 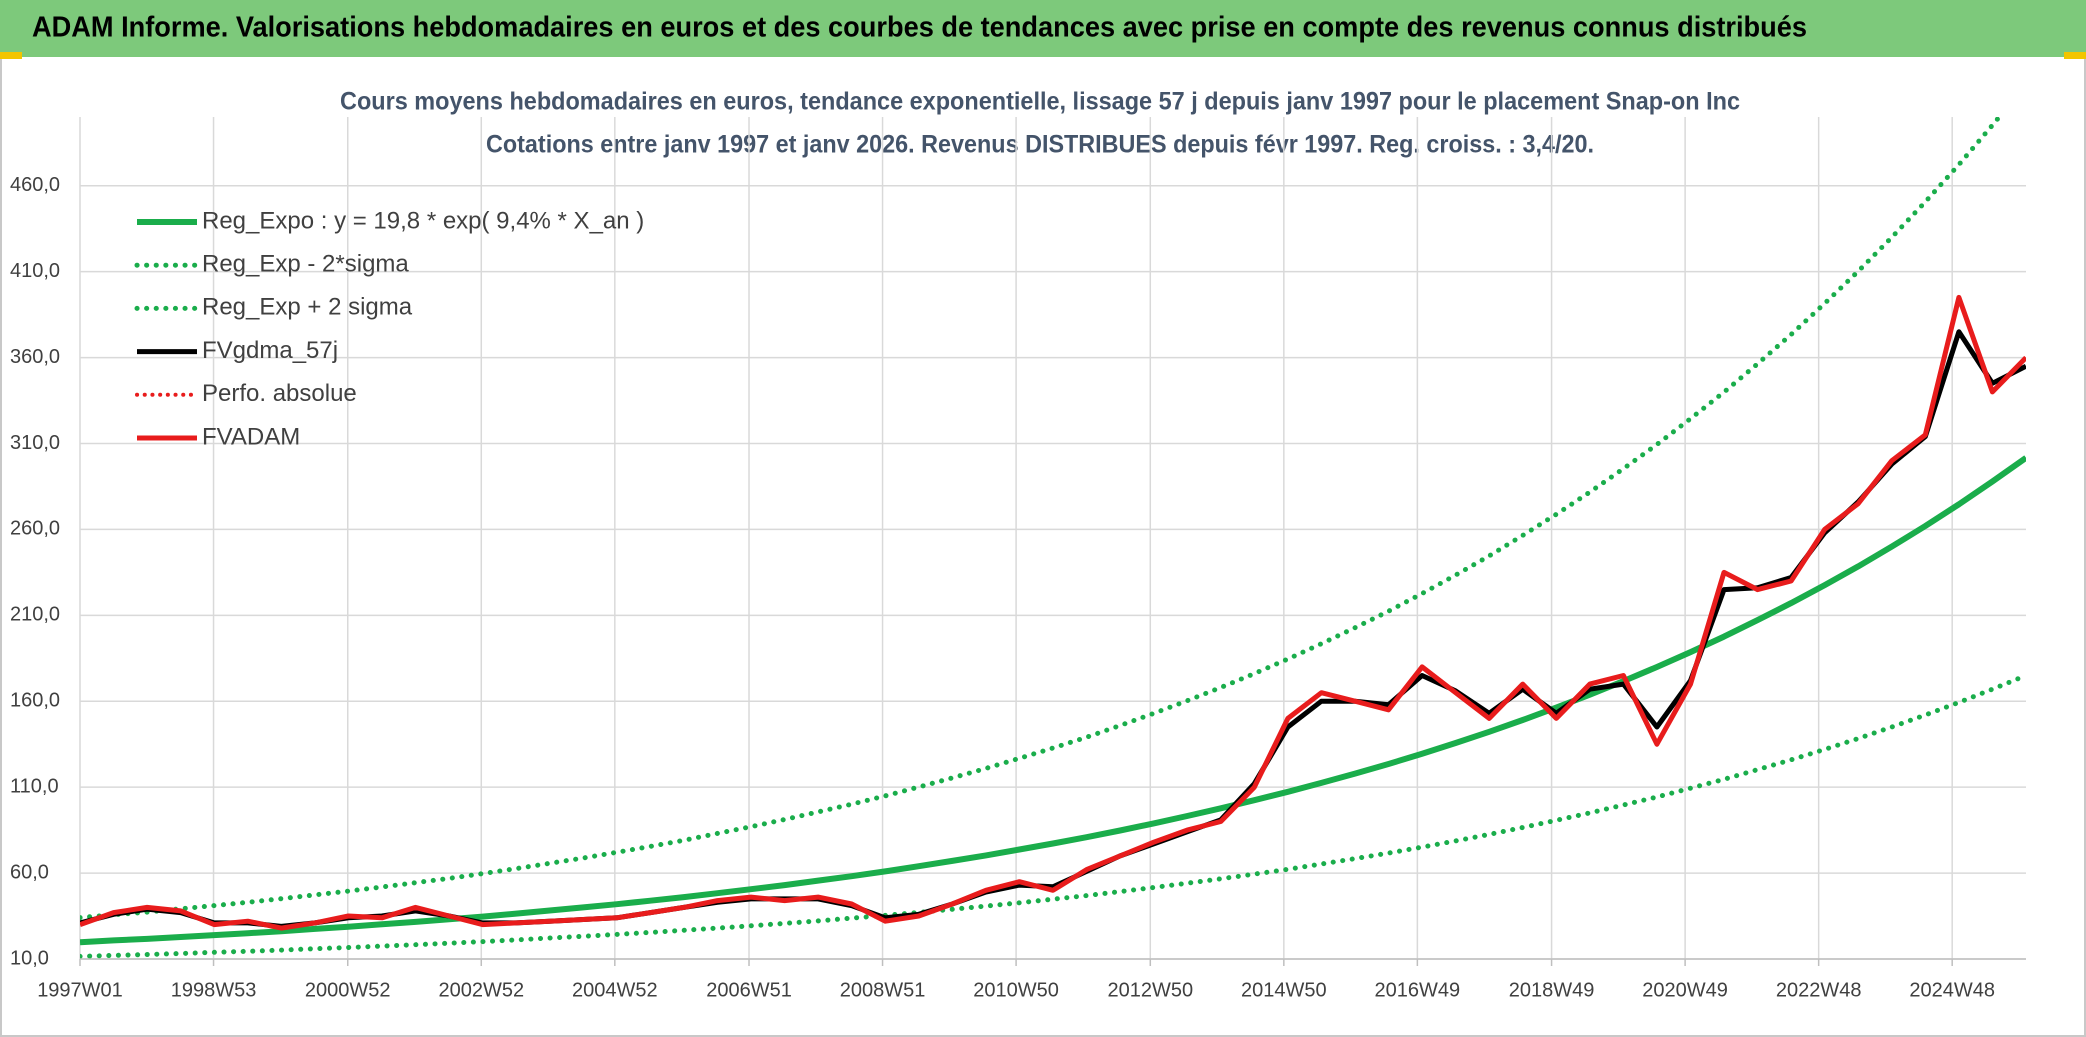 What do you see at coordinates (279, 393) in the screenshot?
I see `legend-label: Perfo. absolue` at bounding box center [279, 393].